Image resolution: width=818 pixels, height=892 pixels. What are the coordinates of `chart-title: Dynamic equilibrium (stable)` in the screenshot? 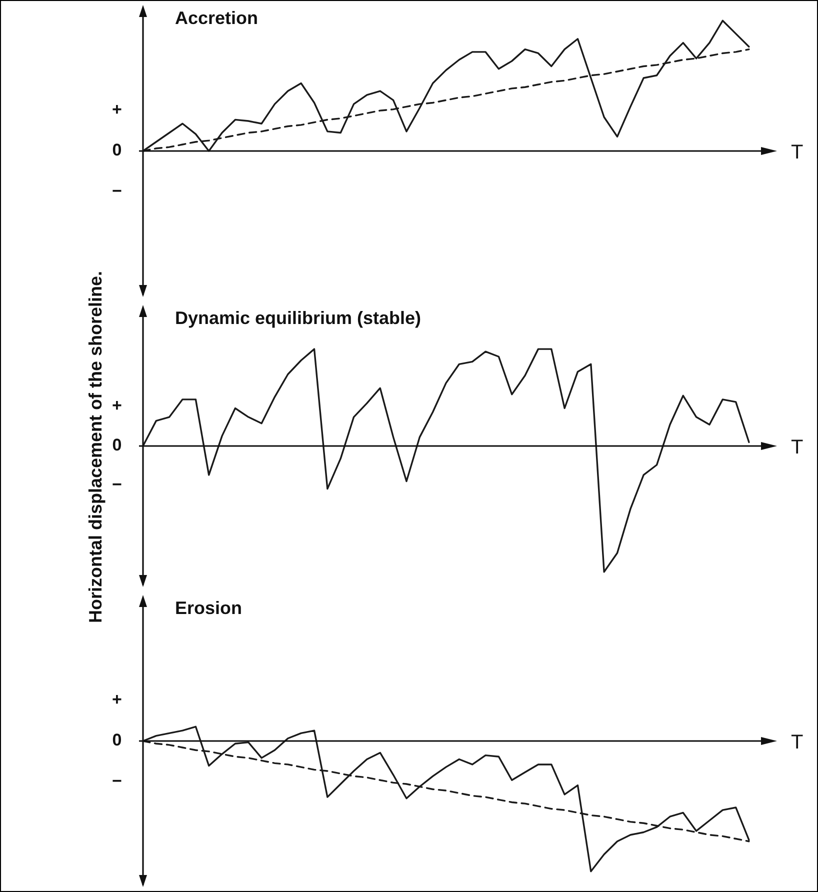 It's located at (298, 318).